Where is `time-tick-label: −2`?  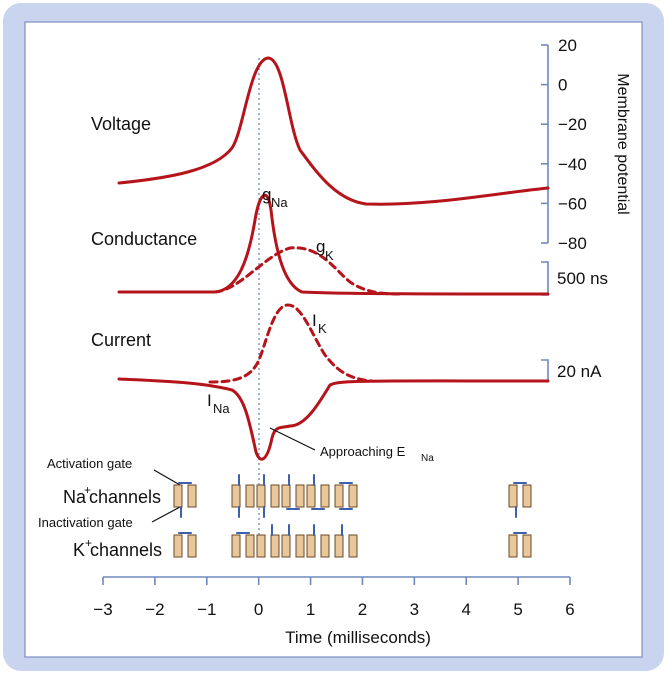
time-tick-label: −2 is located at coordinates (154, 609).